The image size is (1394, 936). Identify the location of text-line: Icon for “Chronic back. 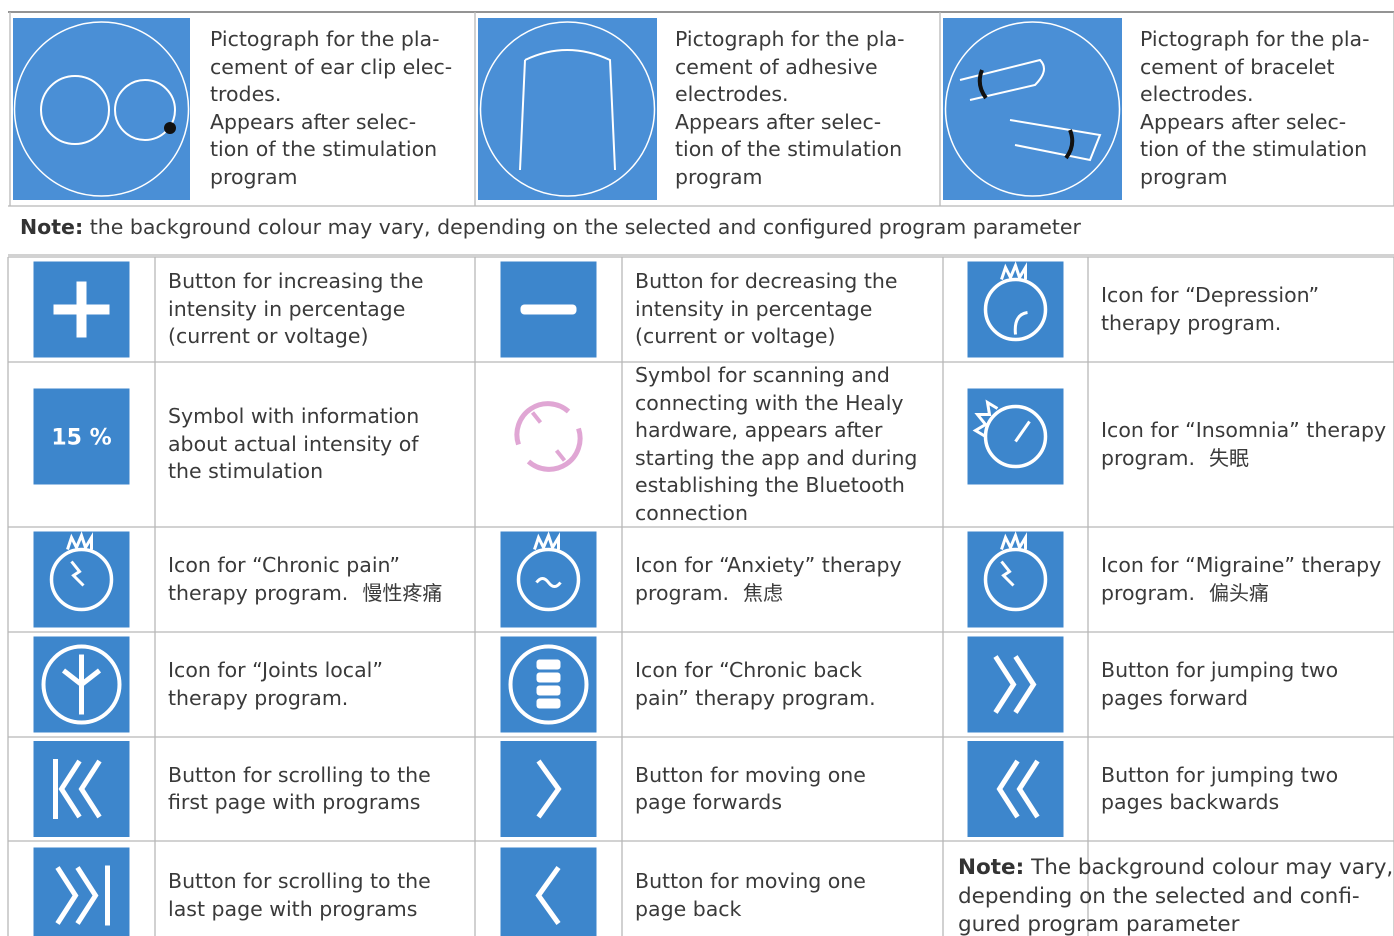
(748, 670).